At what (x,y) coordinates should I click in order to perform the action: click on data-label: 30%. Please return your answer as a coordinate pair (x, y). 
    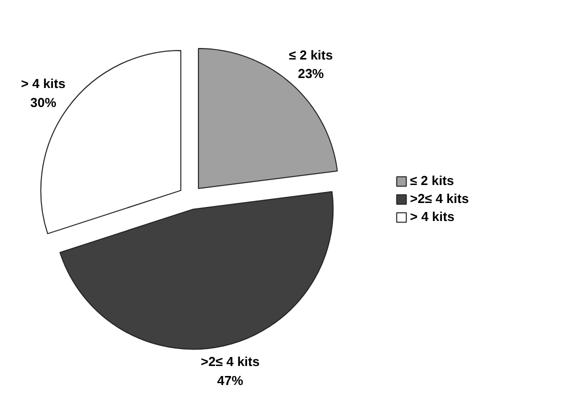
    Looking at the image, I should click on (43, 102).